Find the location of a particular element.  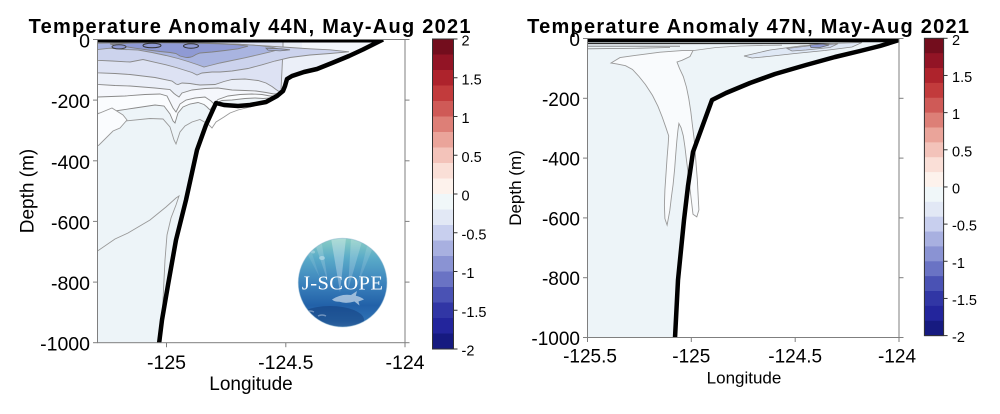

svg-text: -125.5 is located at coordinates (590, 357).